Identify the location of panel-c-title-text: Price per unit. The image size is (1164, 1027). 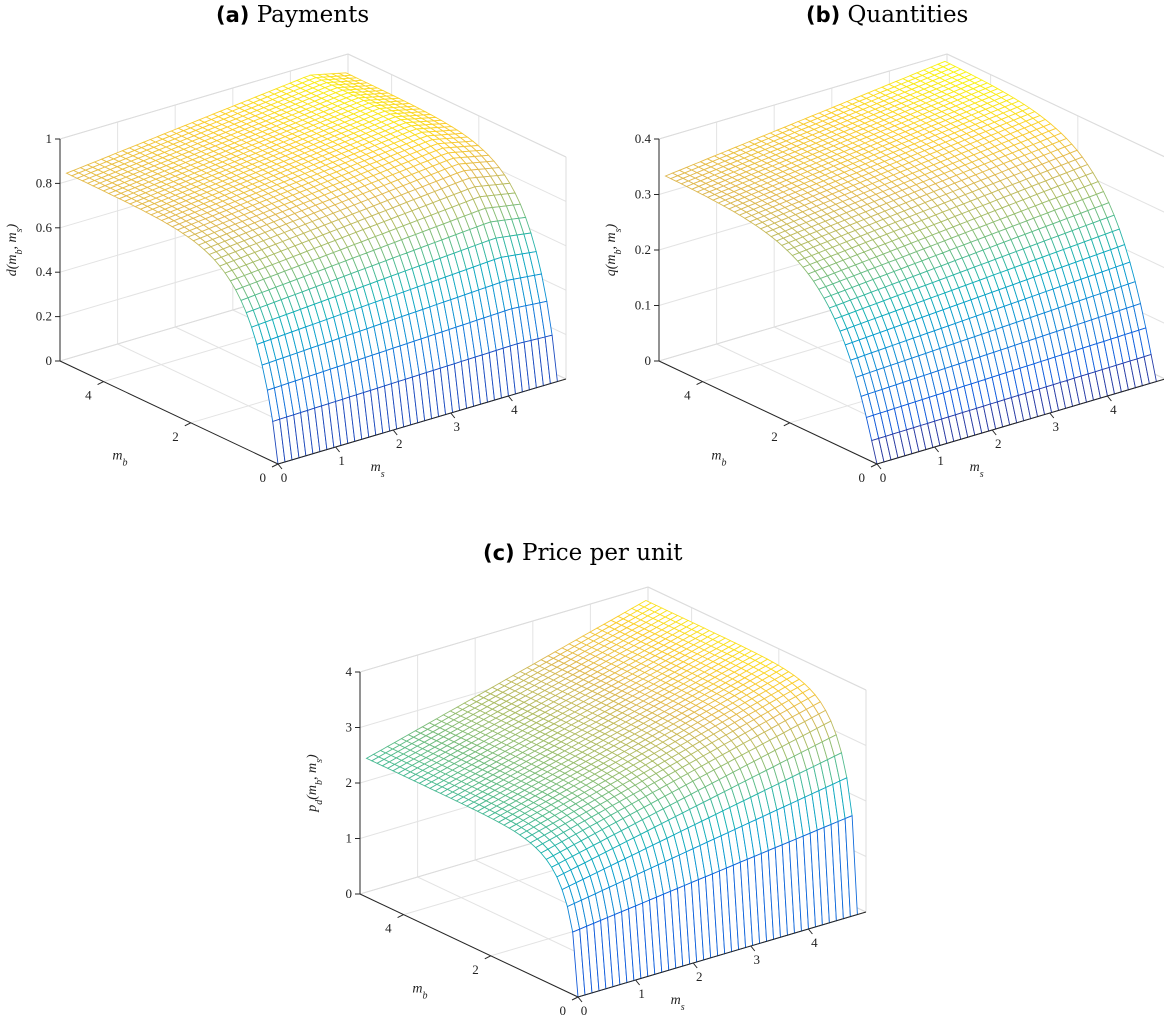
(602, 553).